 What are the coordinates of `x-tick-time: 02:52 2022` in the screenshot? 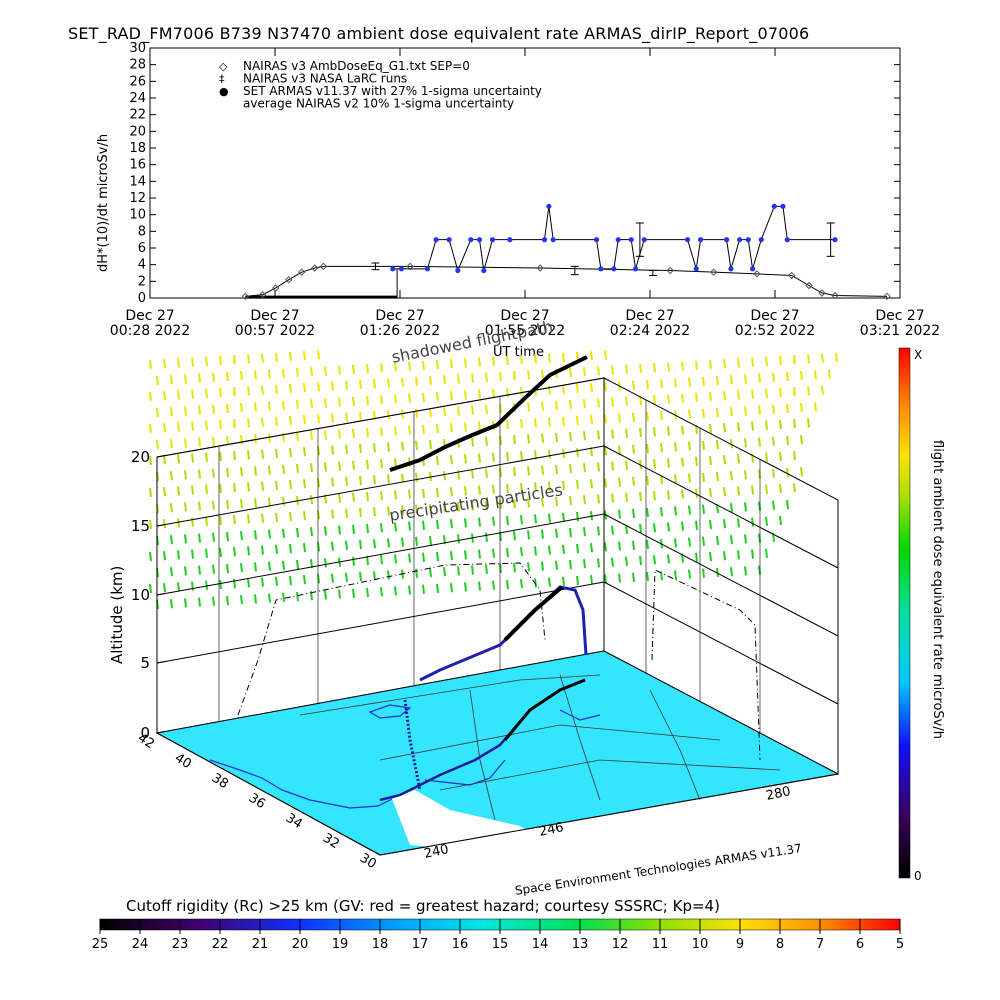 It's located at (775, 331).